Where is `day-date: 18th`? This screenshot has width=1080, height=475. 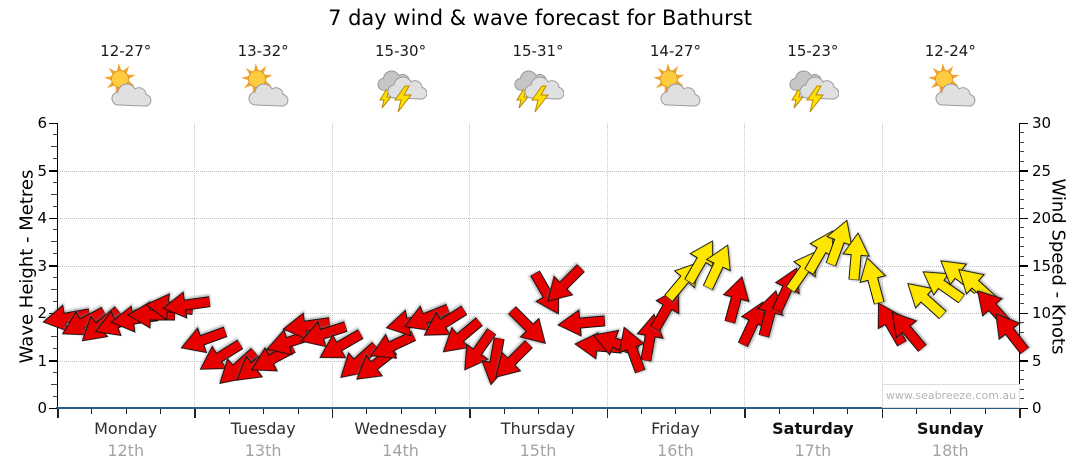 day-date: 18th is located at coordinates (950, 450).